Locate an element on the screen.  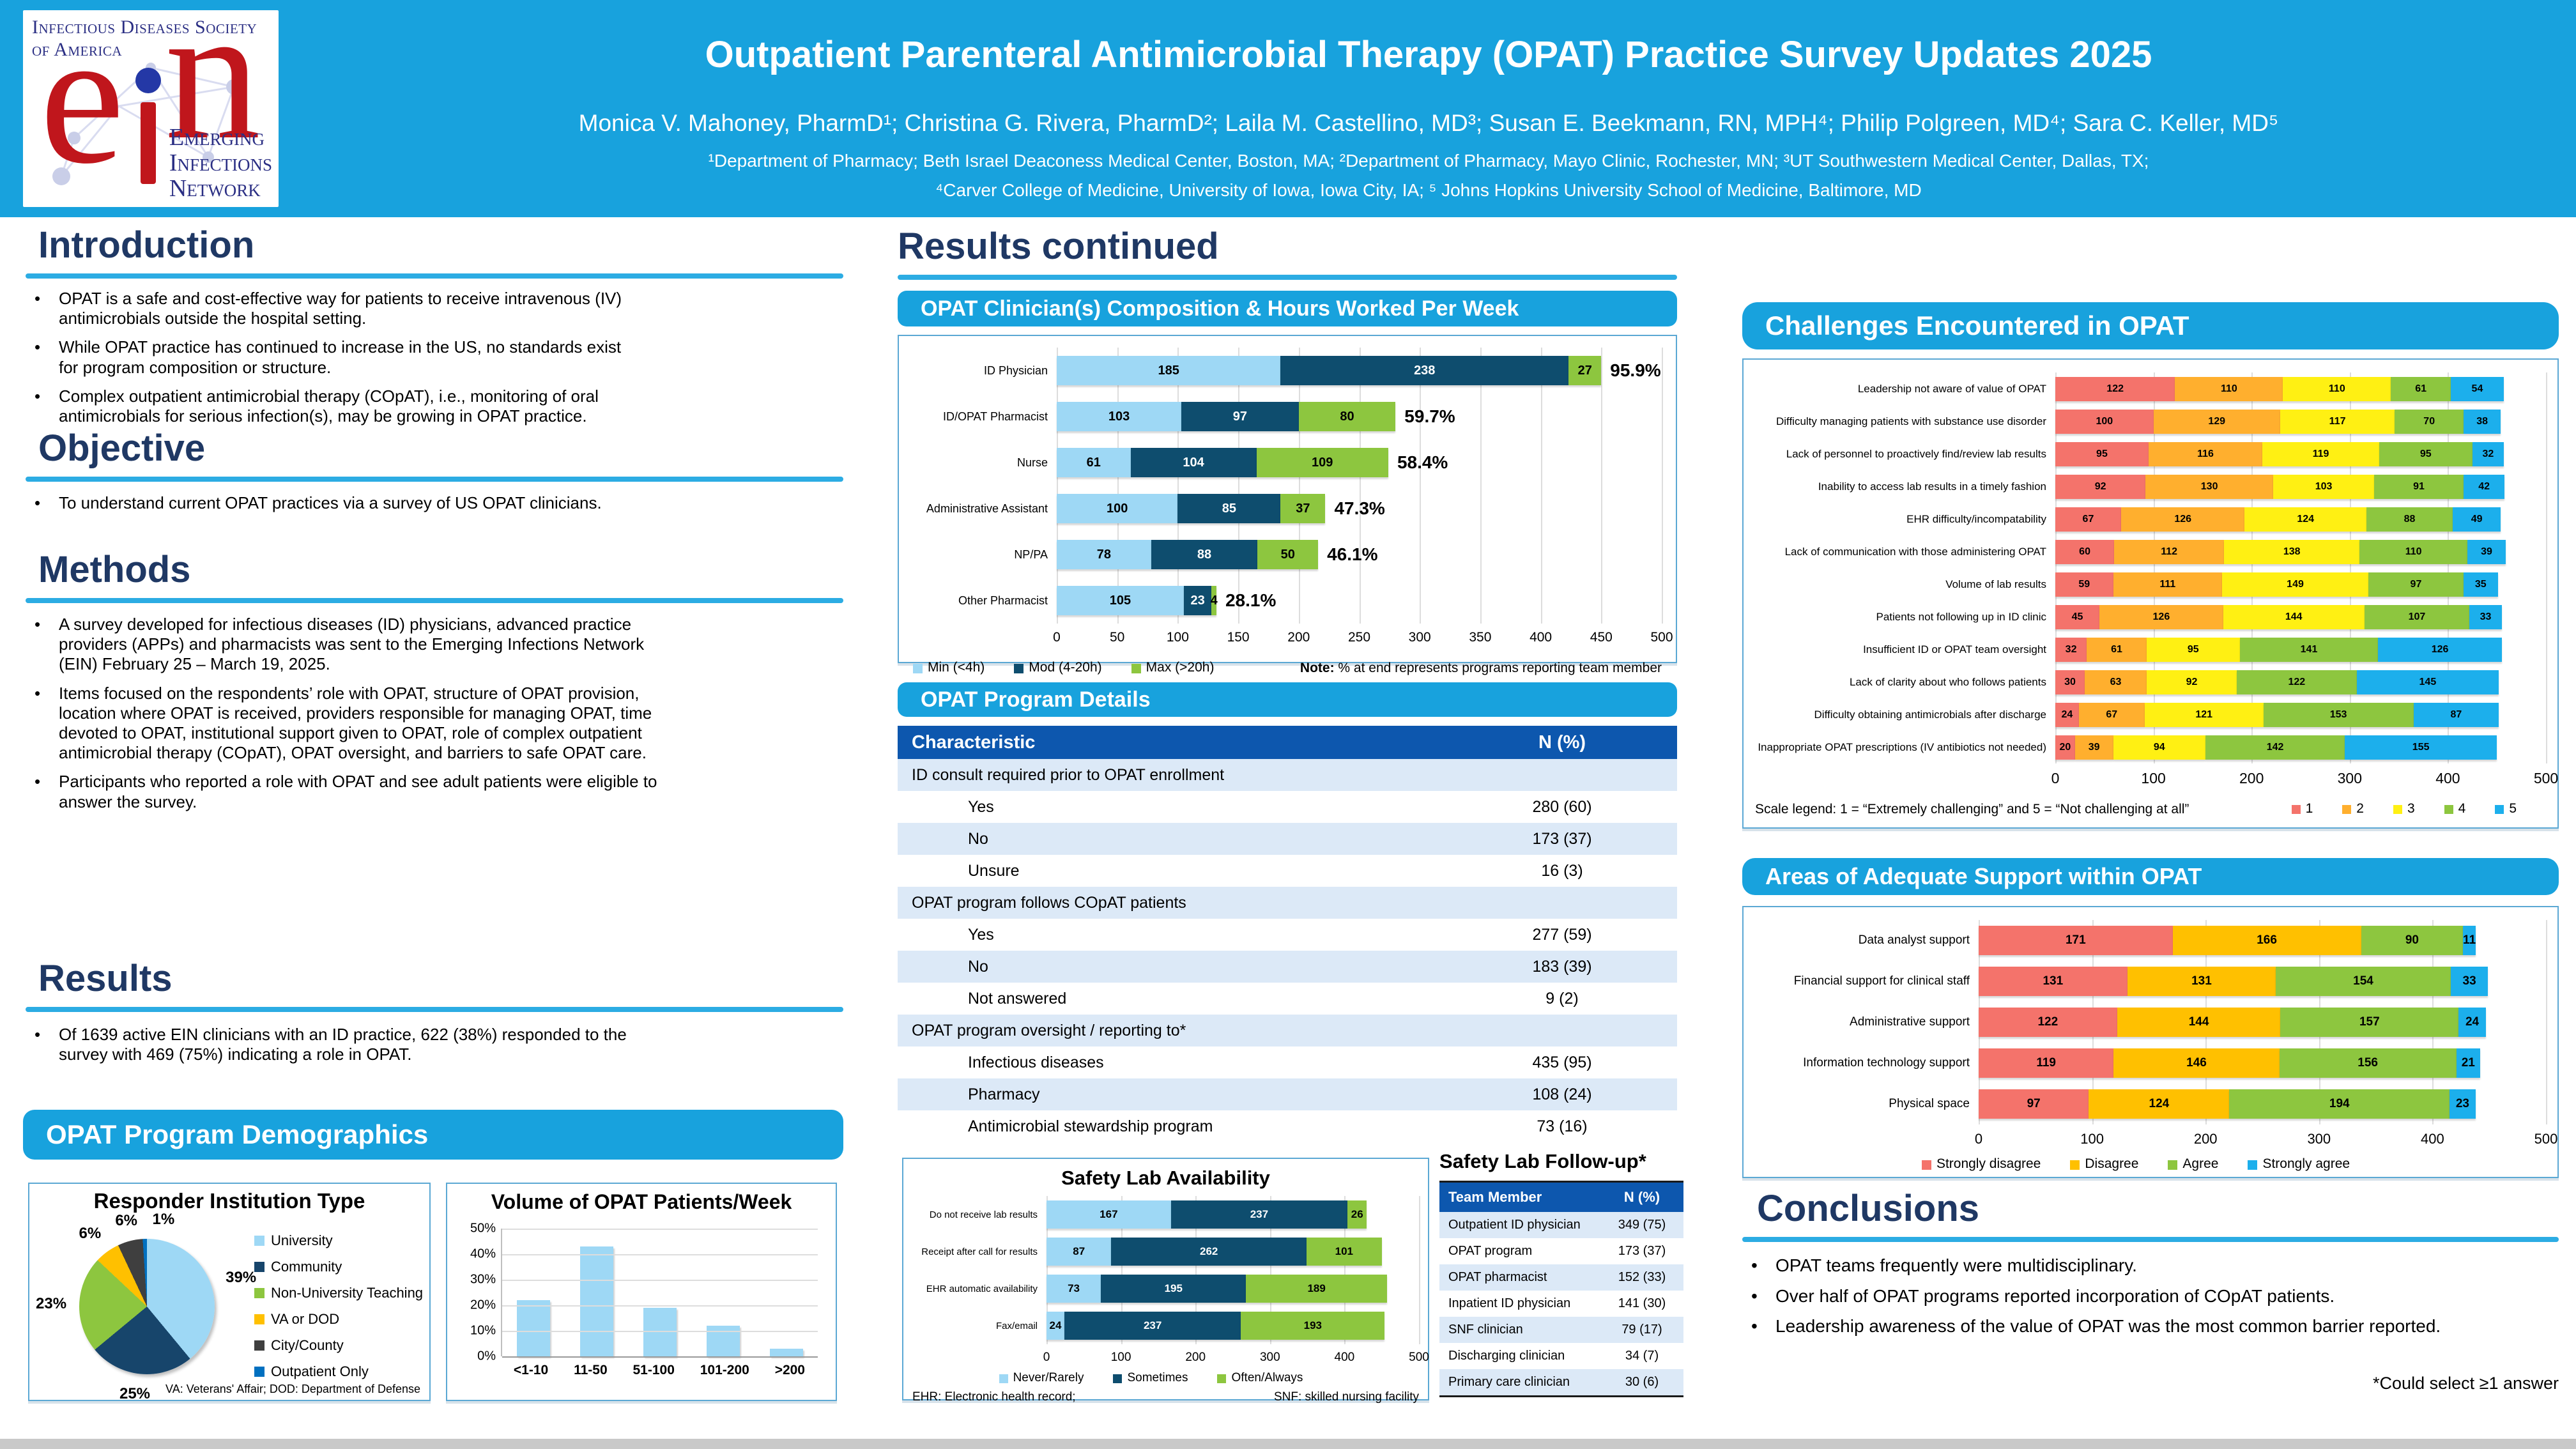
legend-item: University is located at coordinates (338, 1240).